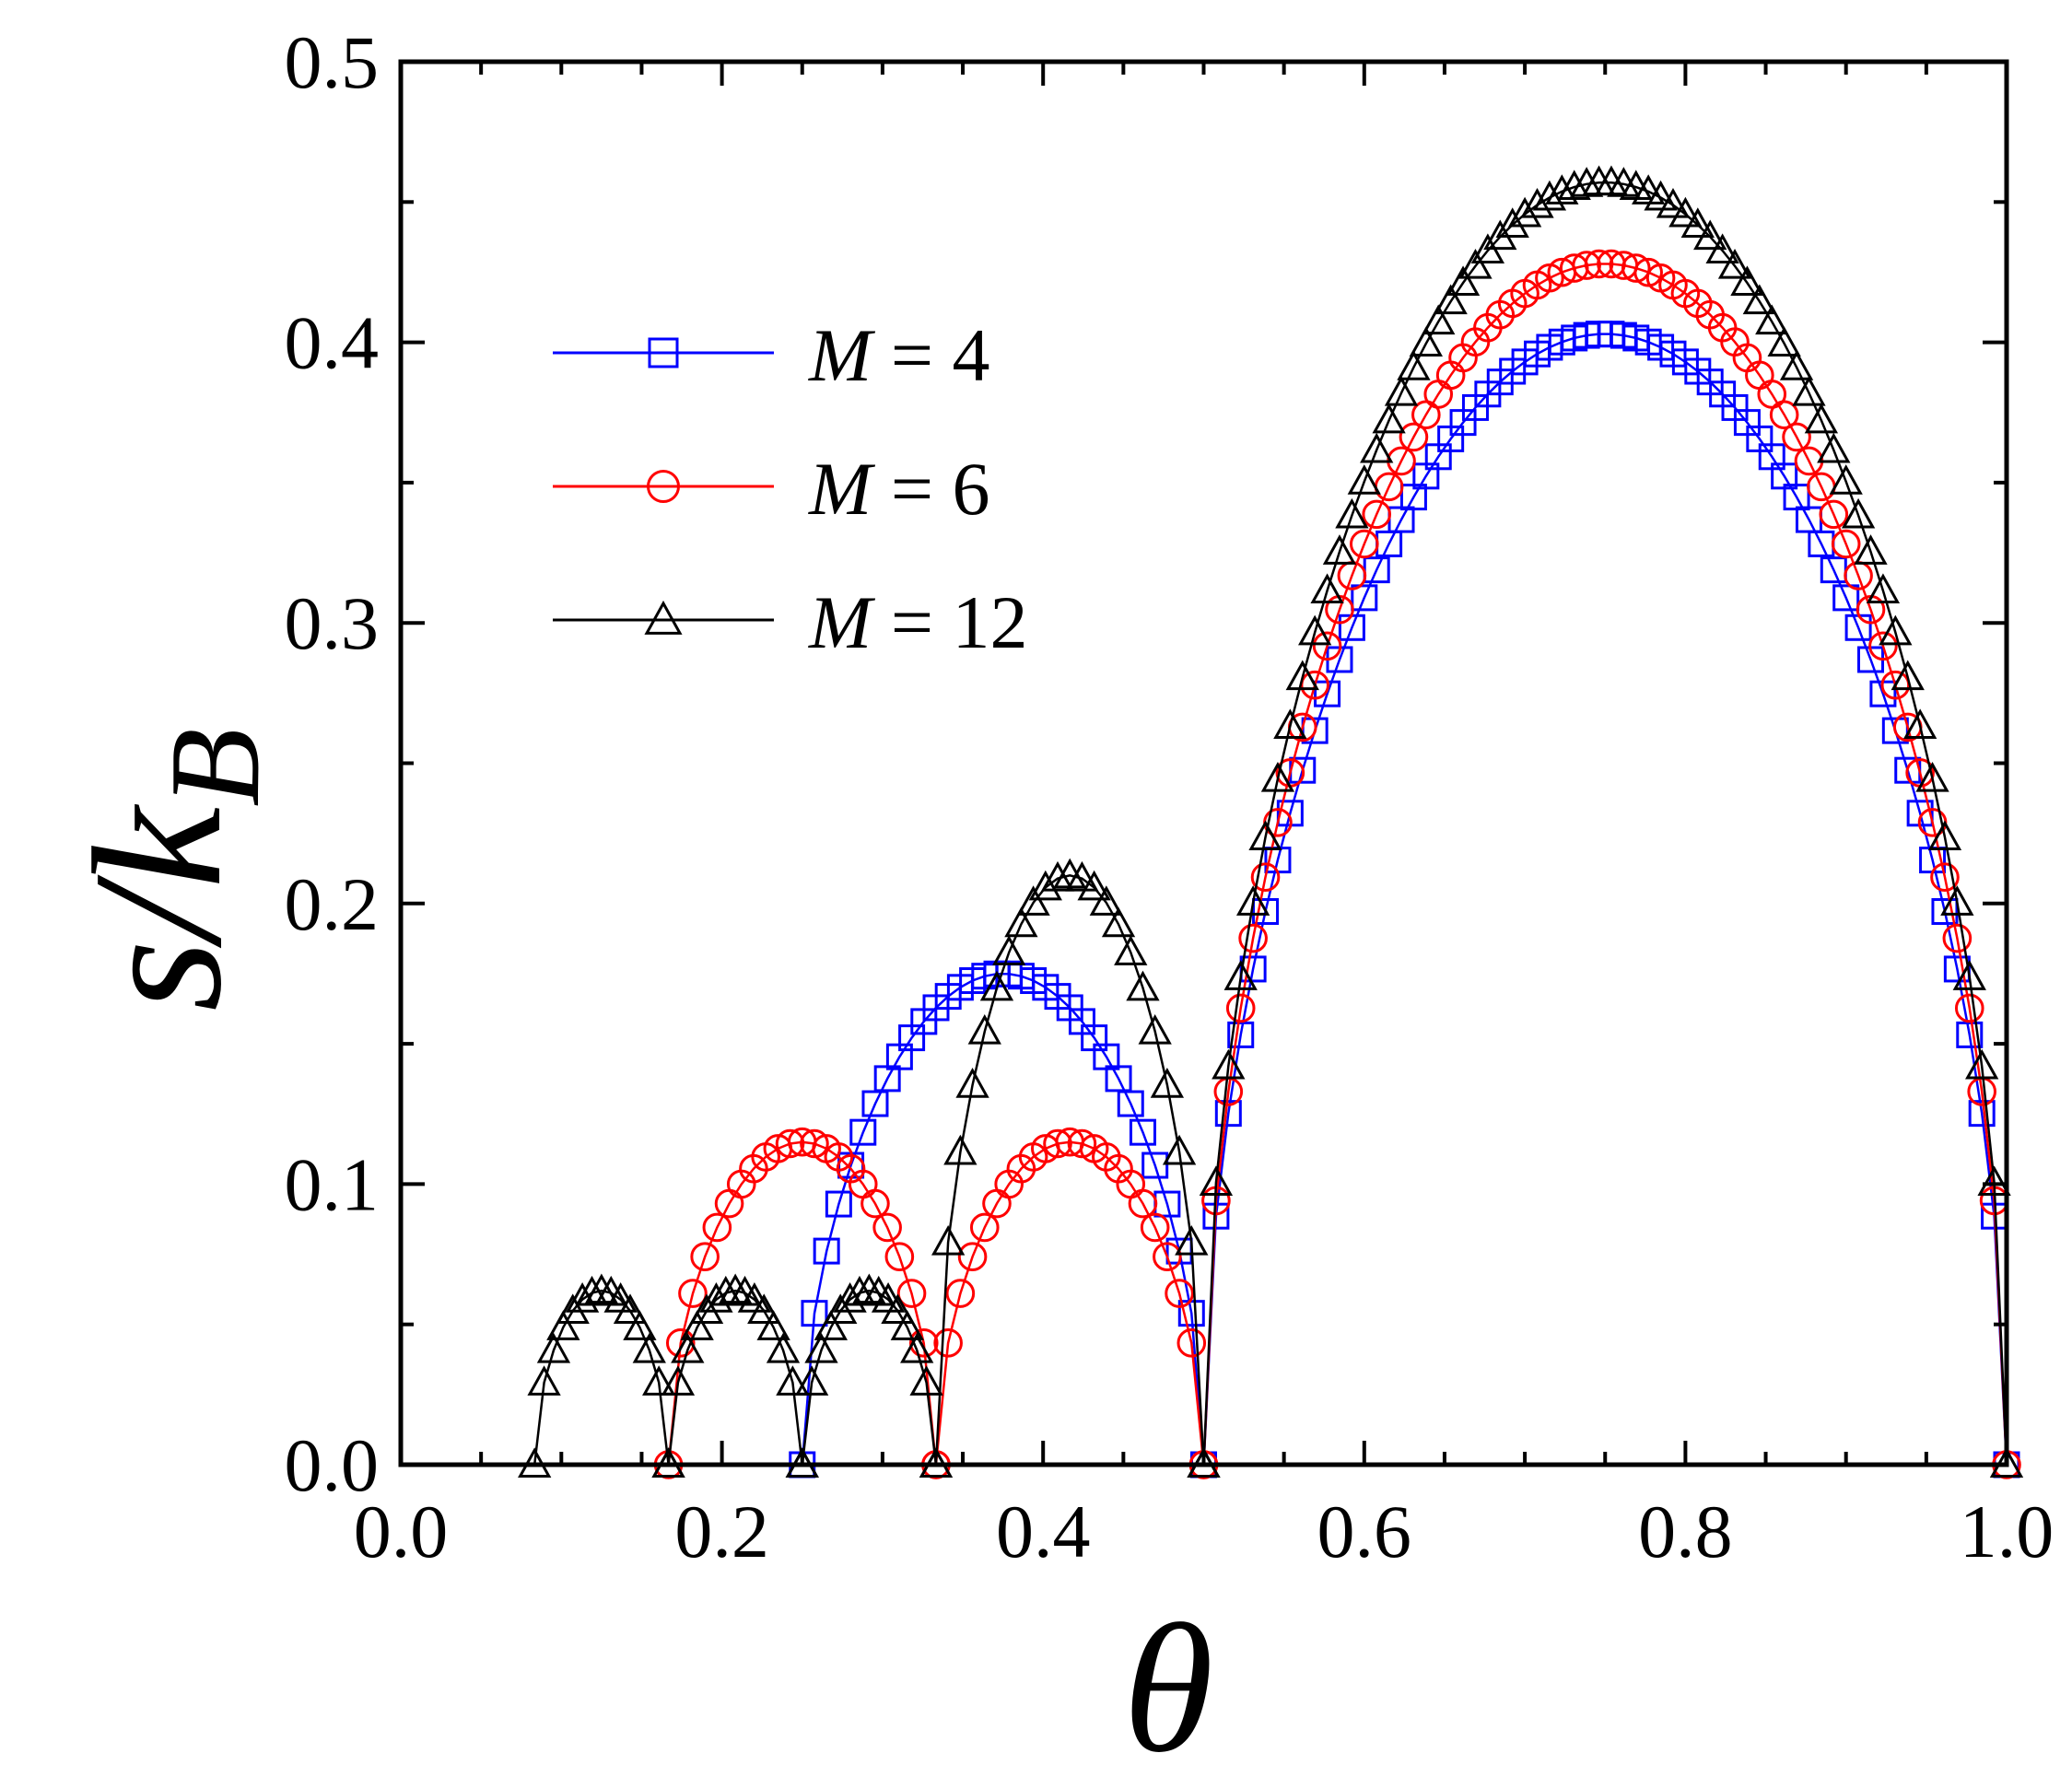 This screenshot has height=1765, width=2072. Describe the element at coordinates (663, 352) in the screenshot. I see `legend-marker-square` at that location.